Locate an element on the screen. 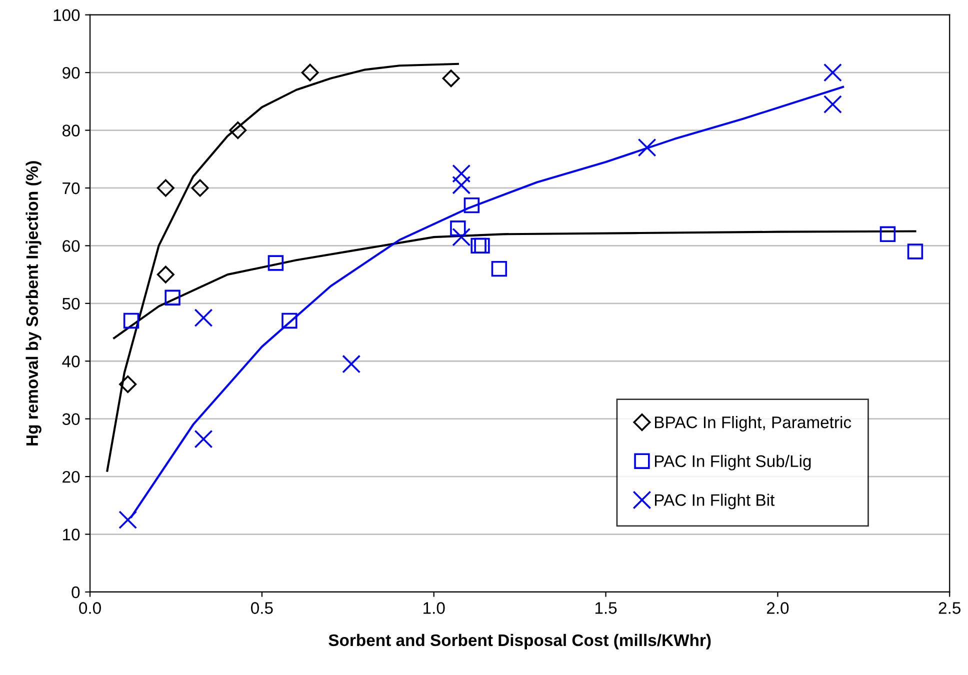 The width and height of the screenshot is (968, 675). y-tick-label: 80 is located at coordinates (71, 130).